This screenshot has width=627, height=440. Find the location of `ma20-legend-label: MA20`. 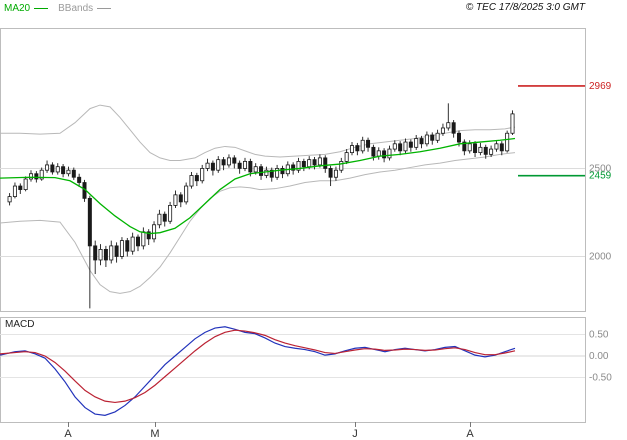

ma20-legend-label: MA20 is located at coordinates (17, 8).